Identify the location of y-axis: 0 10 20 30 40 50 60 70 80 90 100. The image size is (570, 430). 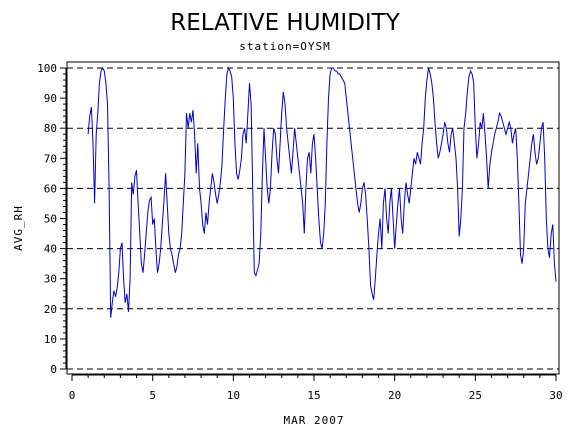
(52, 219).